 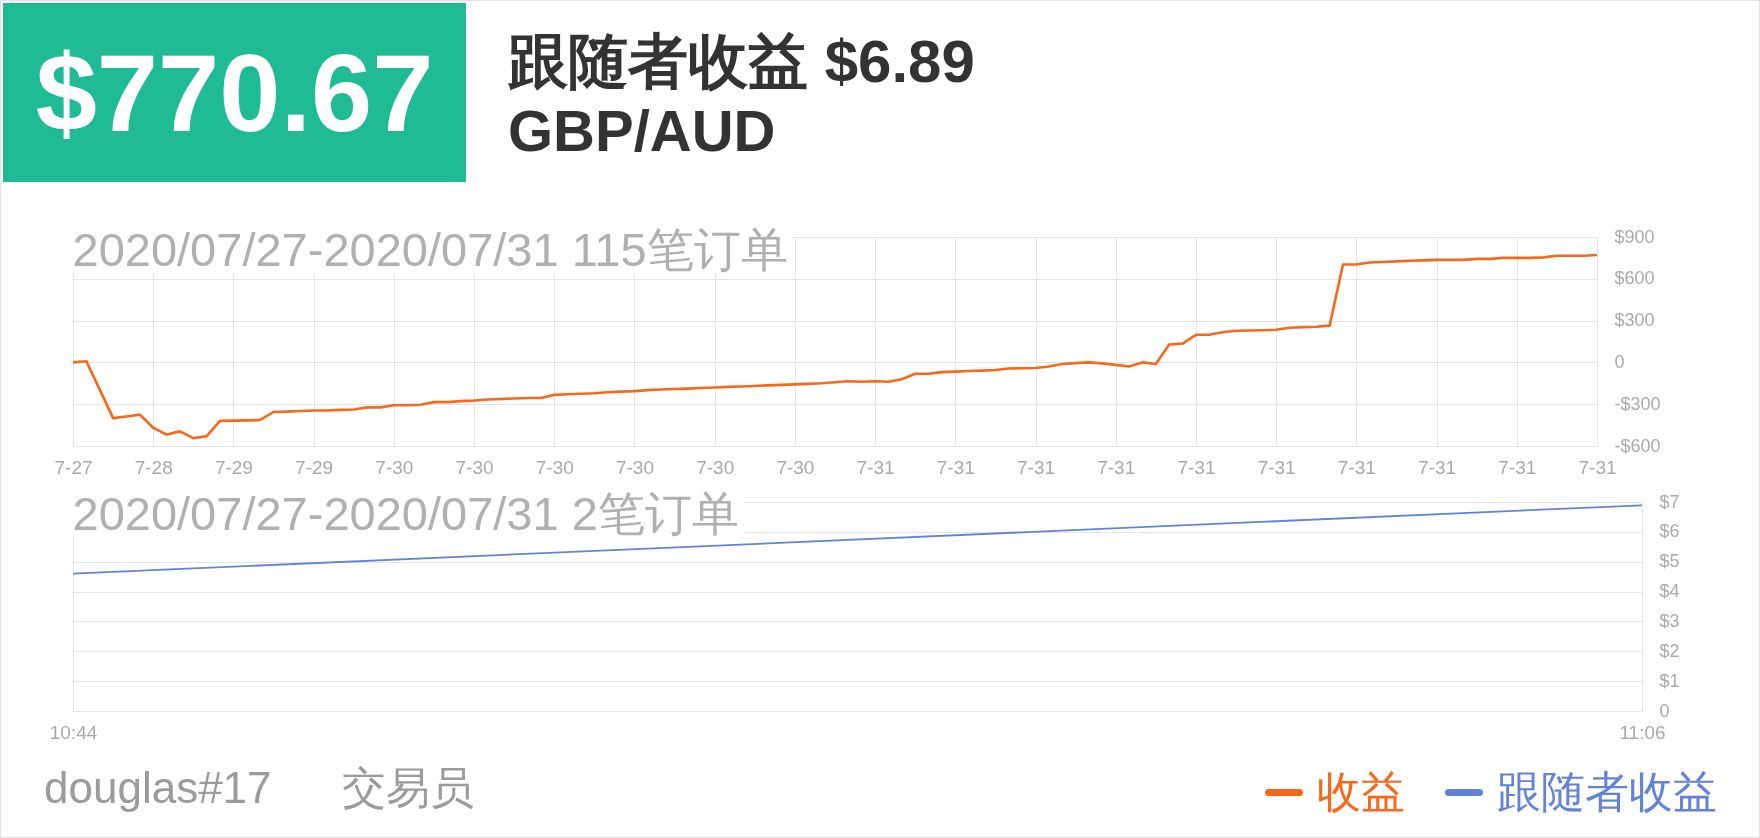 I want to click on y-tick-label: $900, so click(x=1634, y=236).